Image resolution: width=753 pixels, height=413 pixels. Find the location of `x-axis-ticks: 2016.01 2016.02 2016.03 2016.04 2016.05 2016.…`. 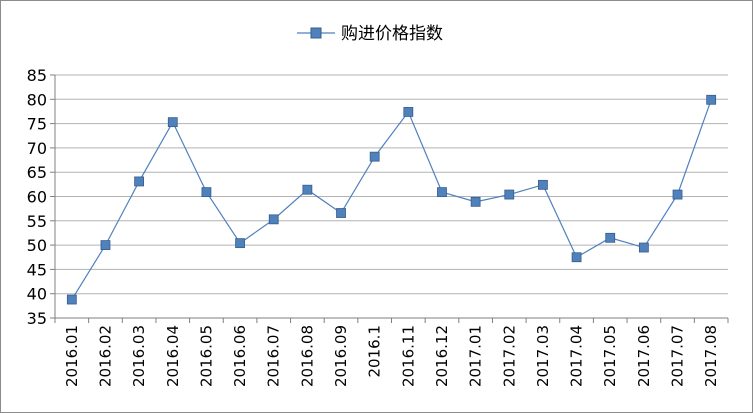

x-axis-ticks: 2016.01 2016.02 2016.03 2016.04 2016.05 2016.… is located at coordinates (391, 352).